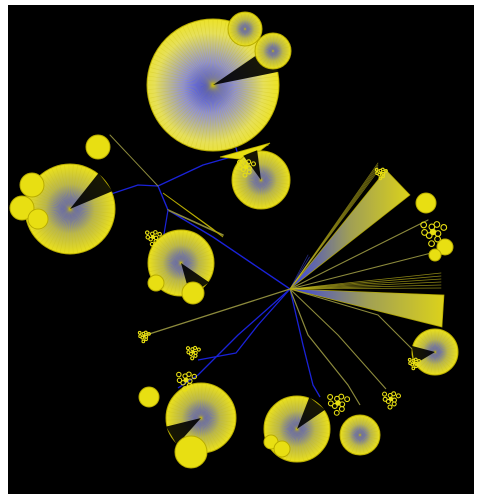  What do you see at coordinates (354, 322) in the screenshot?
I see `link-root-to-right-fan` at bounding box center [354, 322].